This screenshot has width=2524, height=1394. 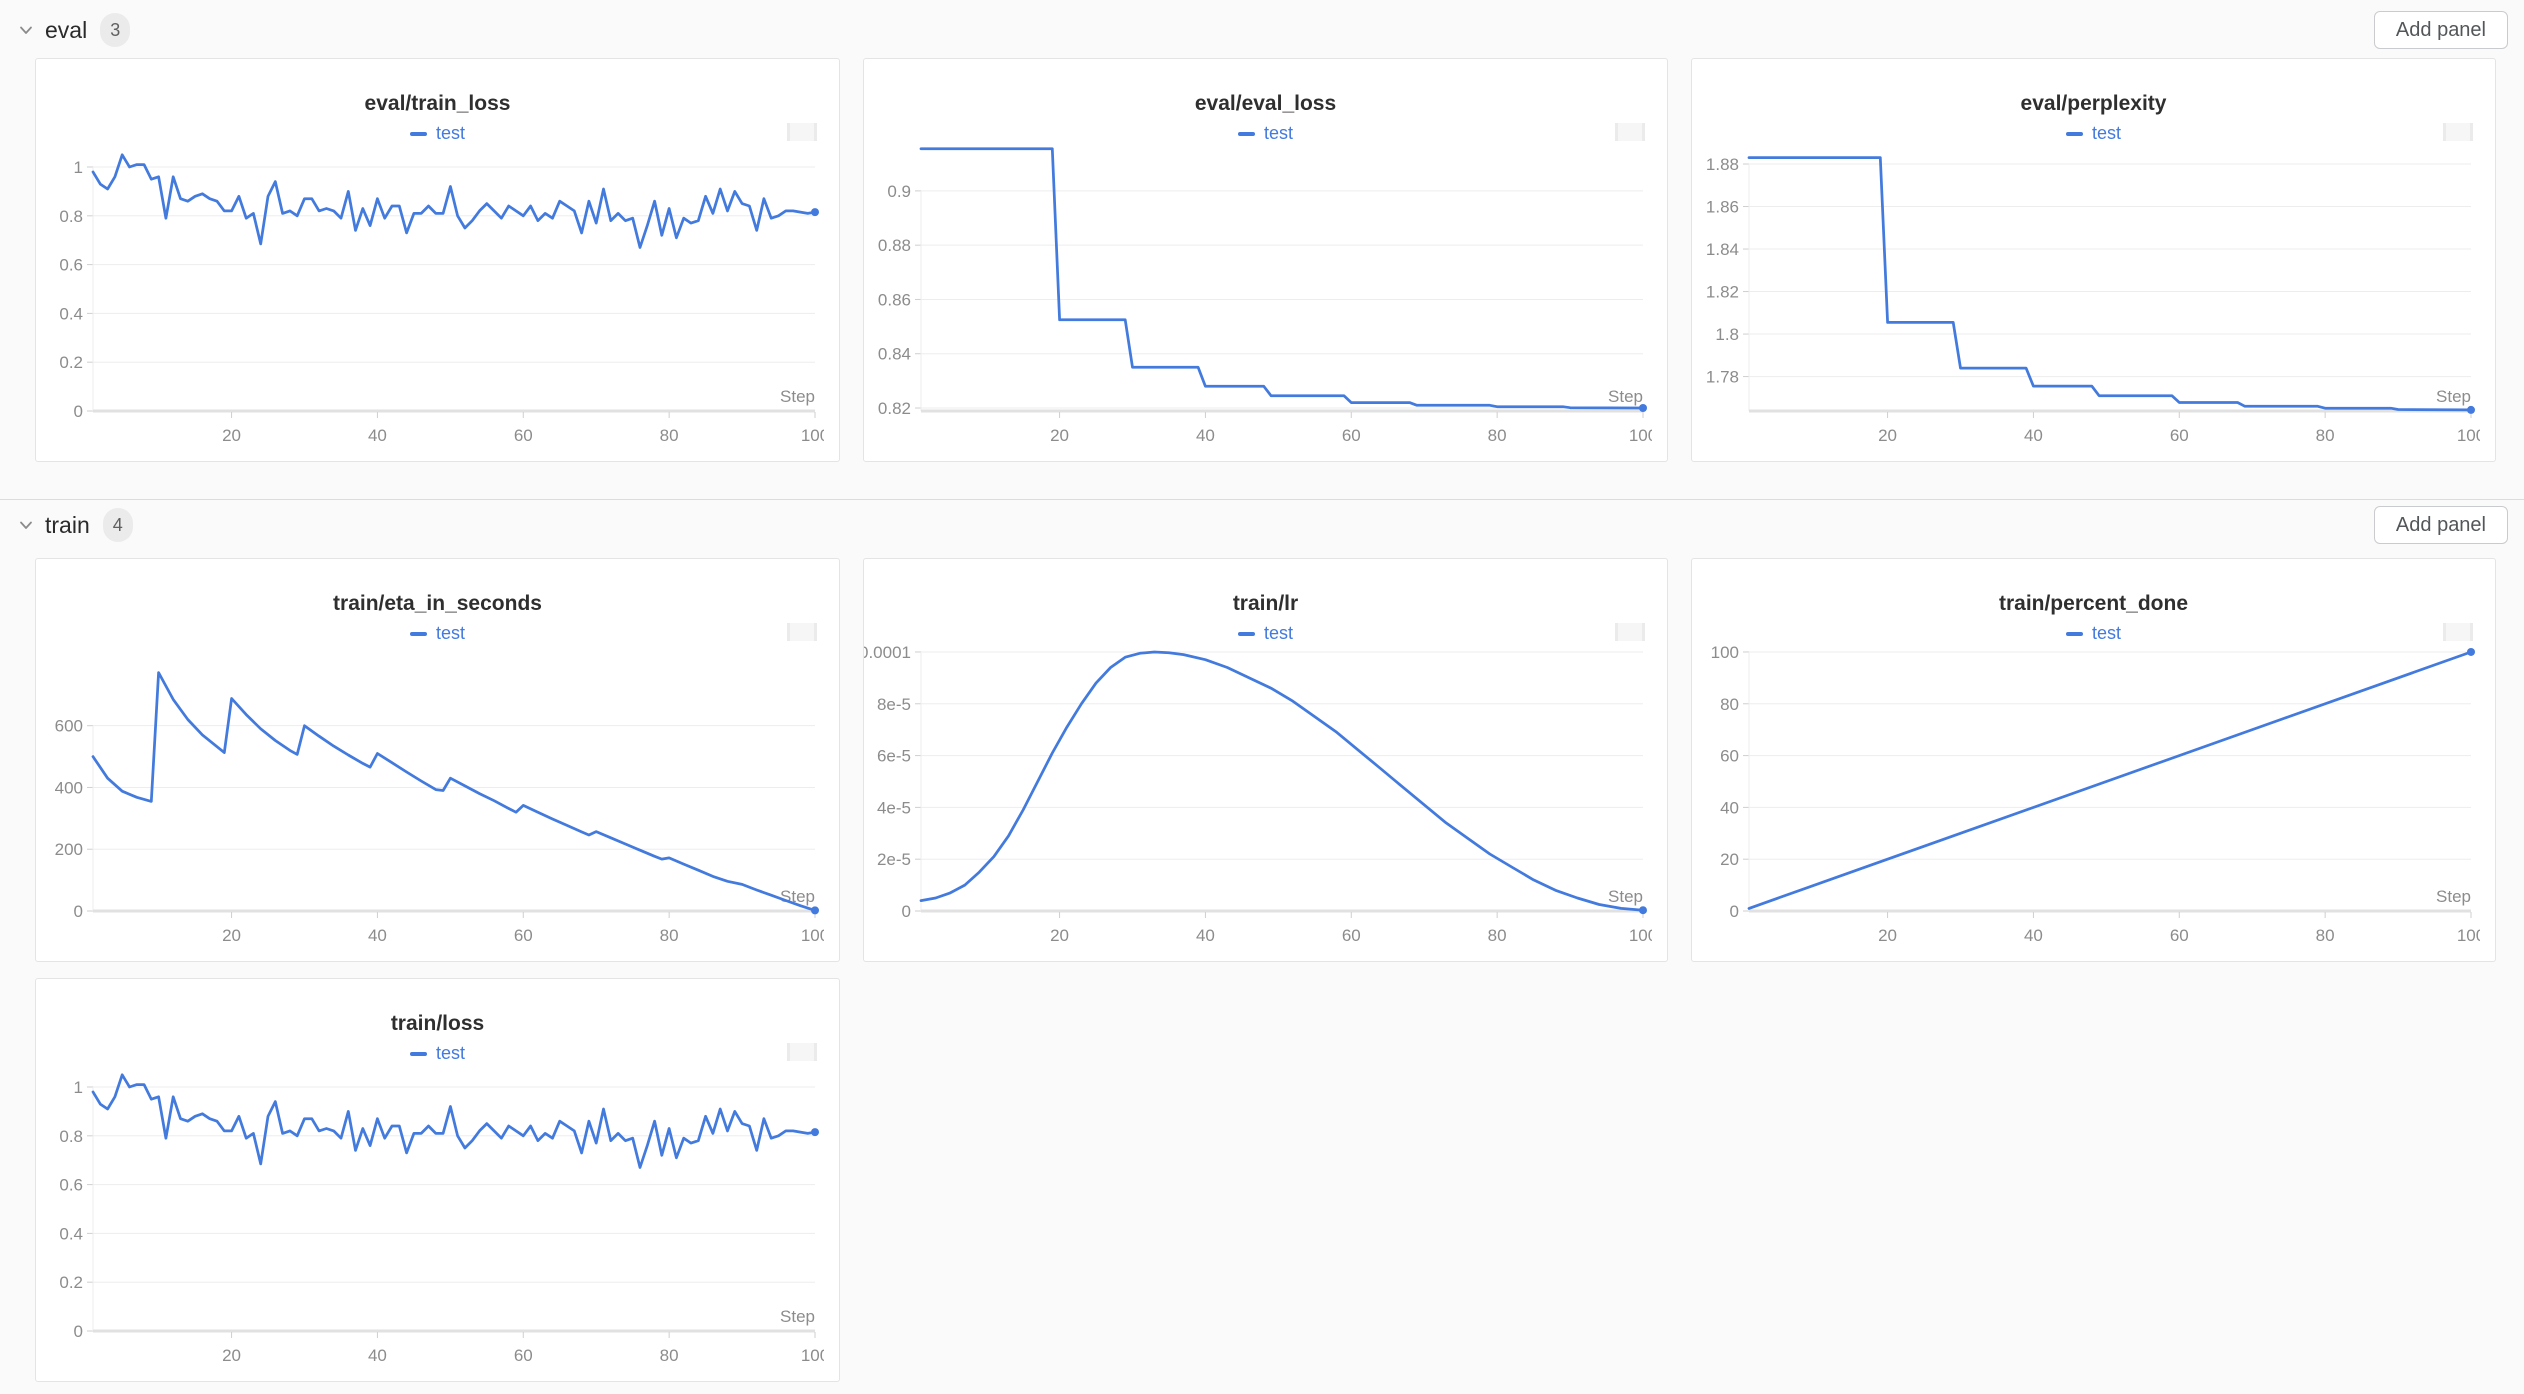 I want to click on y-tick-label: 1, so click(x=78, y=1087).